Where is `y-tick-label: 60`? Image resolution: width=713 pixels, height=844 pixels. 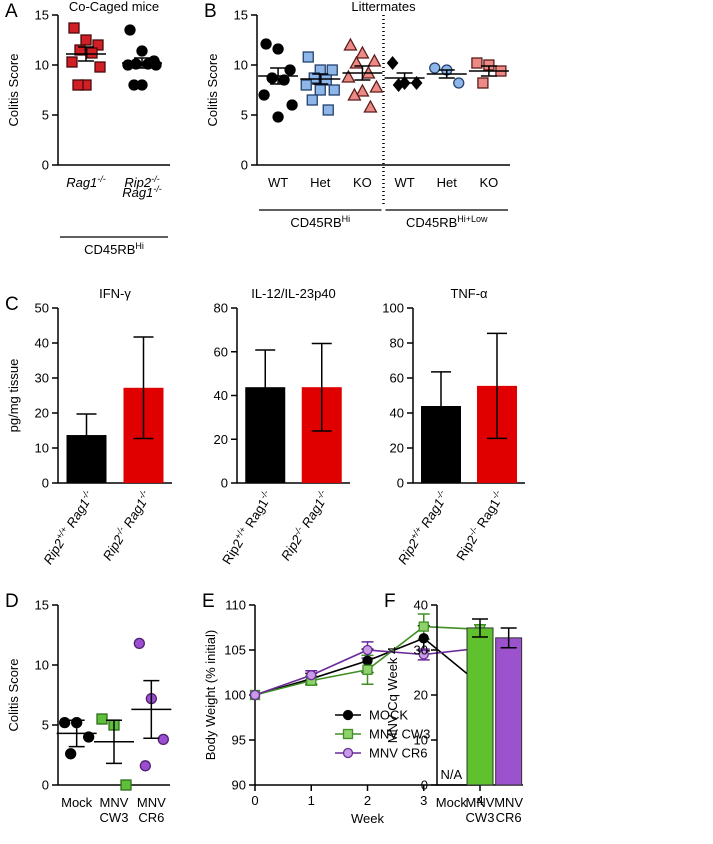 y-tick-label: 60 is located at coordinates (397, 378).